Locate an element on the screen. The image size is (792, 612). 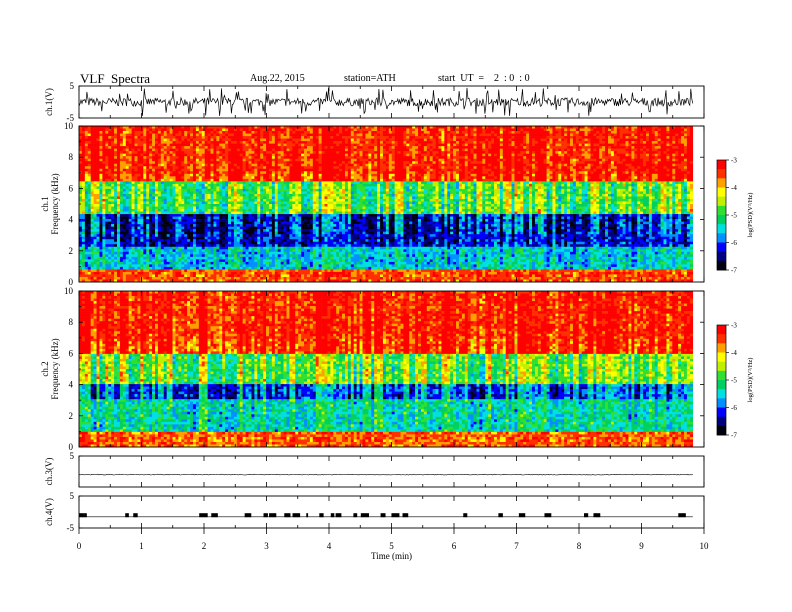
y-axis-label: ch.4(V) is located at coordinates (49, 512).